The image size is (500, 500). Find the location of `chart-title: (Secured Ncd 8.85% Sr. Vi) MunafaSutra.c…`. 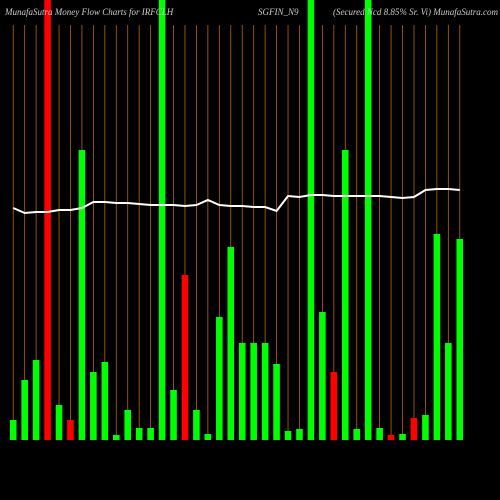

chart-title: (Secured Ncd 8.85% Sr. Vi) MunafaSutra.c… is located at coordinates (415, 12).